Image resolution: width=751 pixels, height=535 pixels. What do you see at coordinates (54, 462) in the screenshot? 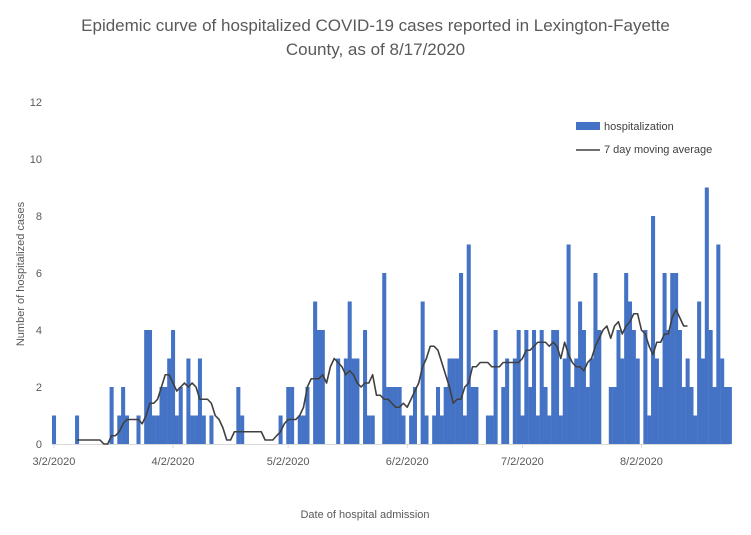
I see `x-tick-label: 3/2/2020` at bounding box center [54, 462].